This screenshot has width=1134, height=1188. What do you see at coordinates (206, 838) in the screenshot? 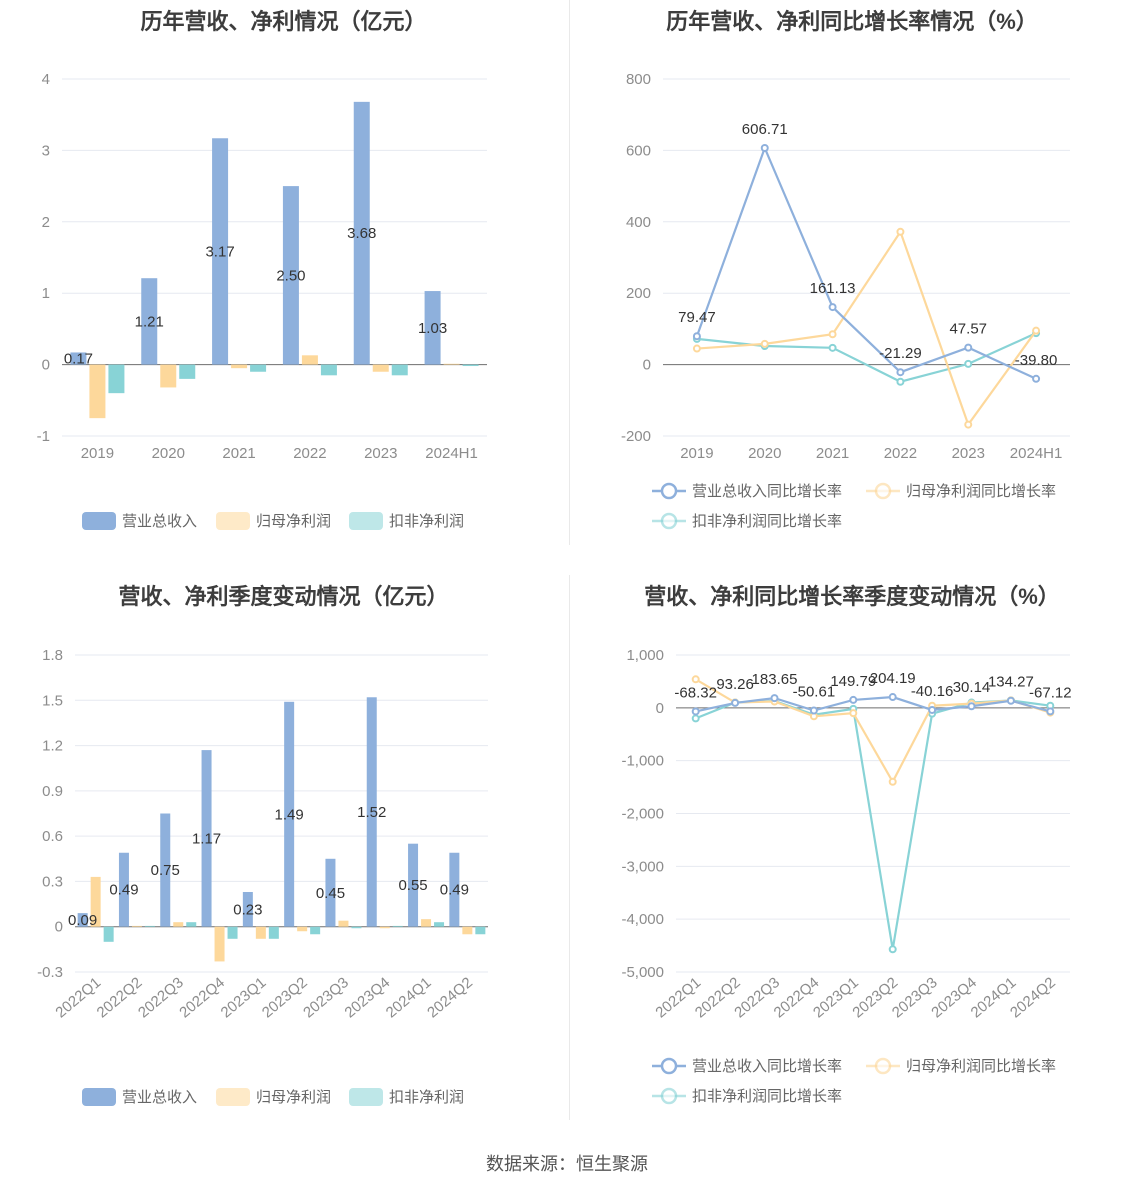
I see `data-label: 1.17` at bounding box center [206, 838].